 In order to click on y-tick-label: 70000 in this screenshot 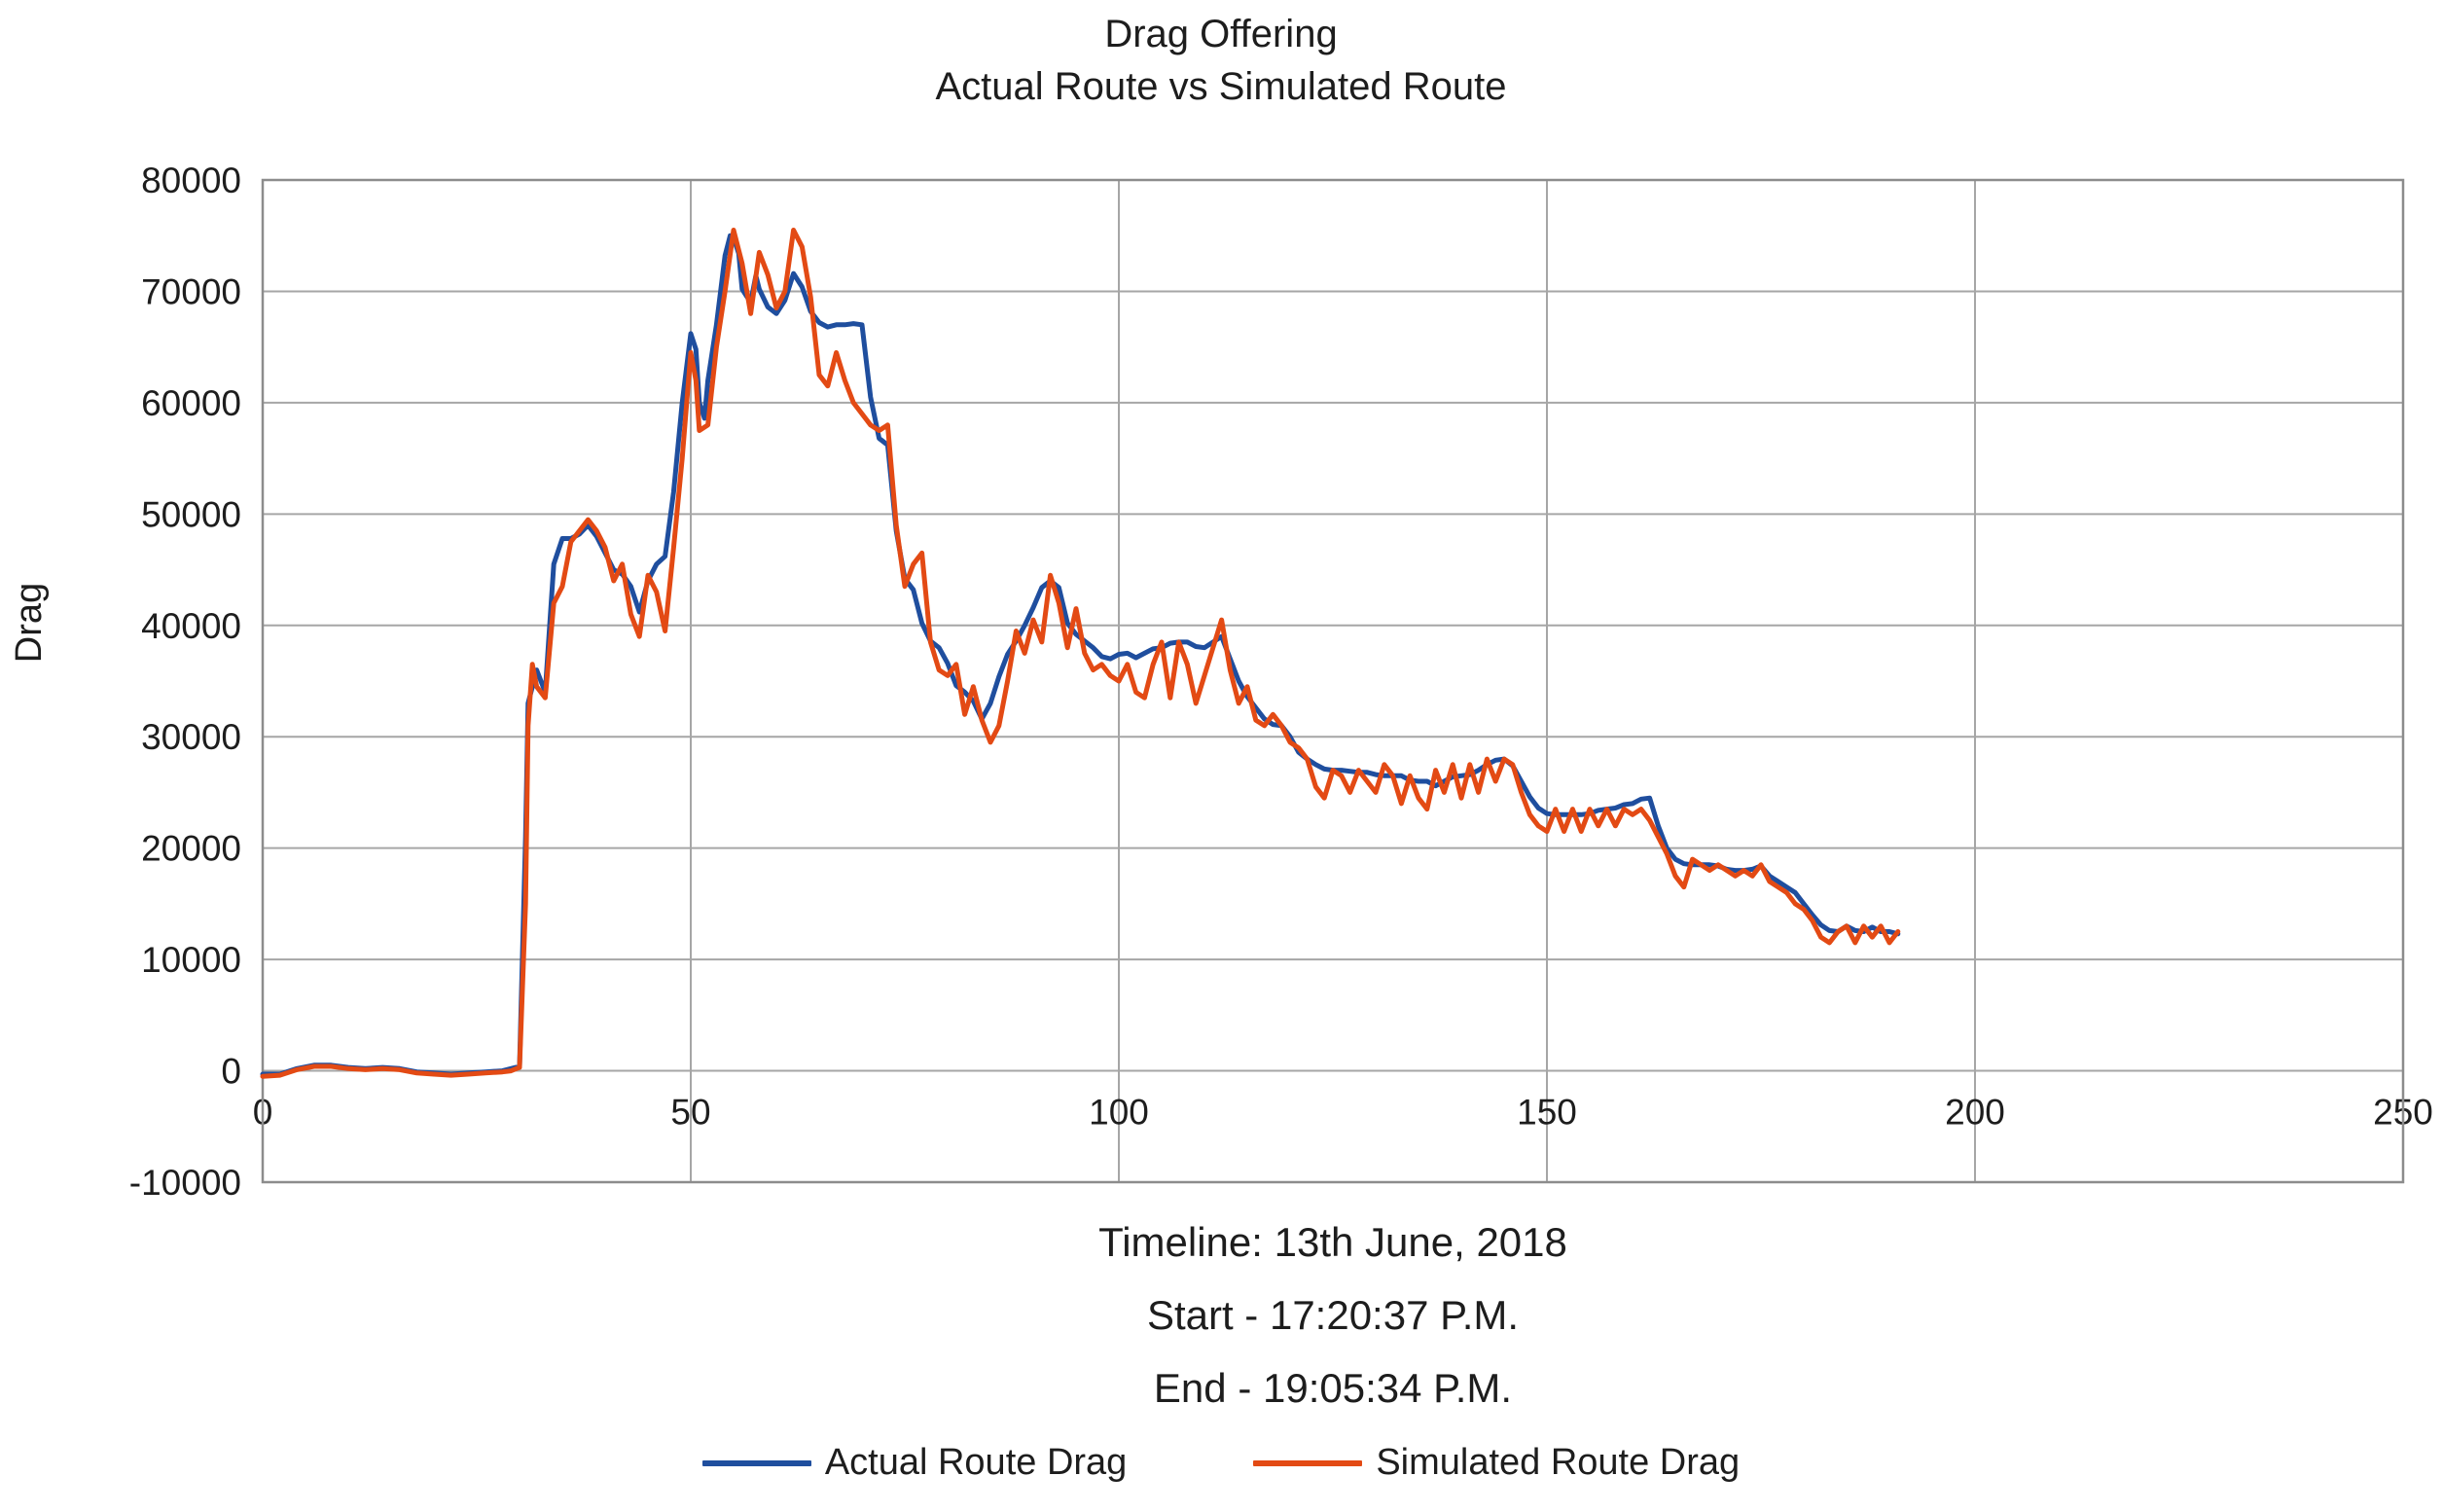, I will do `click(191, 291)`.